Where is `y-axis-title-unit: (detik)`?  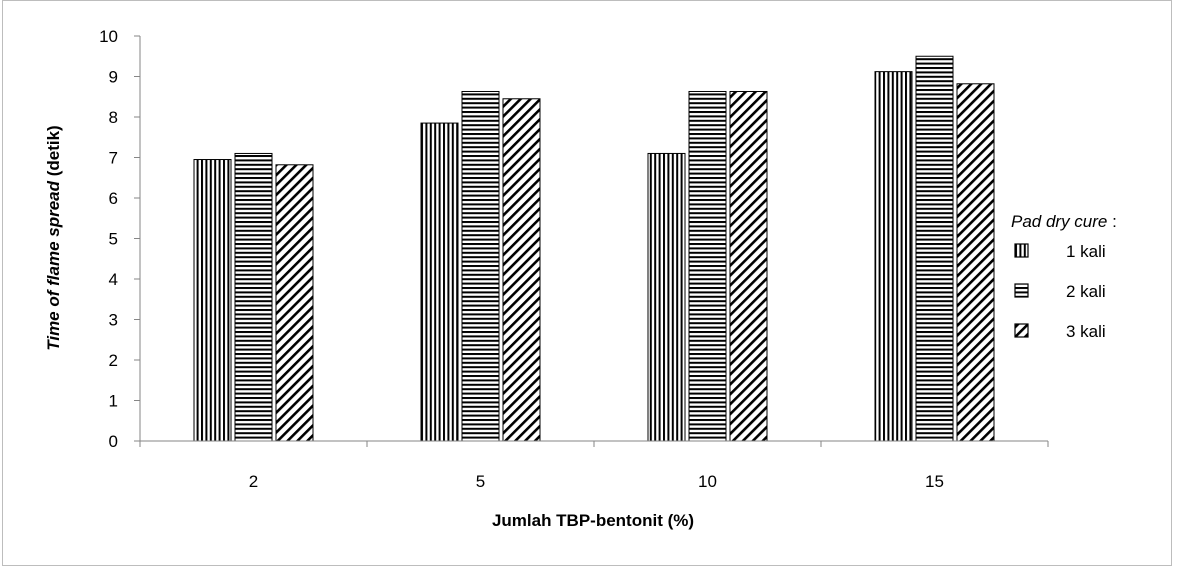
y-axis-title-unit: (detik) is located at coordinates (53, 153).